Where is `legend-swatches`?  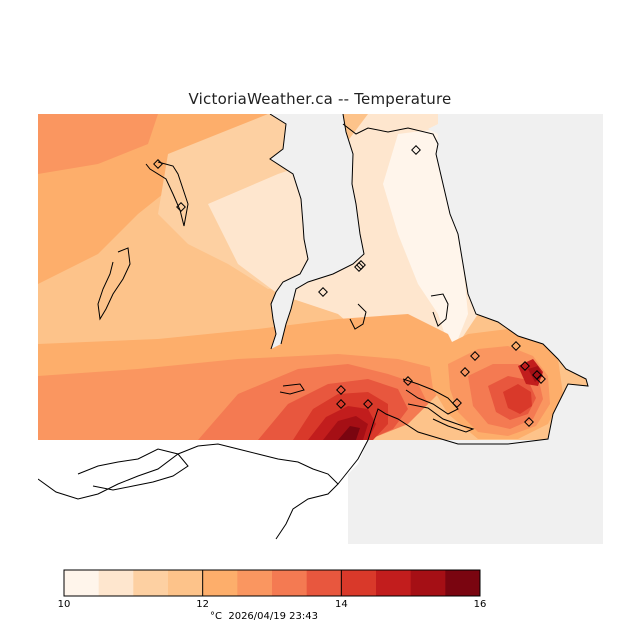
legend-swatches is located at coordinates (272, 583).